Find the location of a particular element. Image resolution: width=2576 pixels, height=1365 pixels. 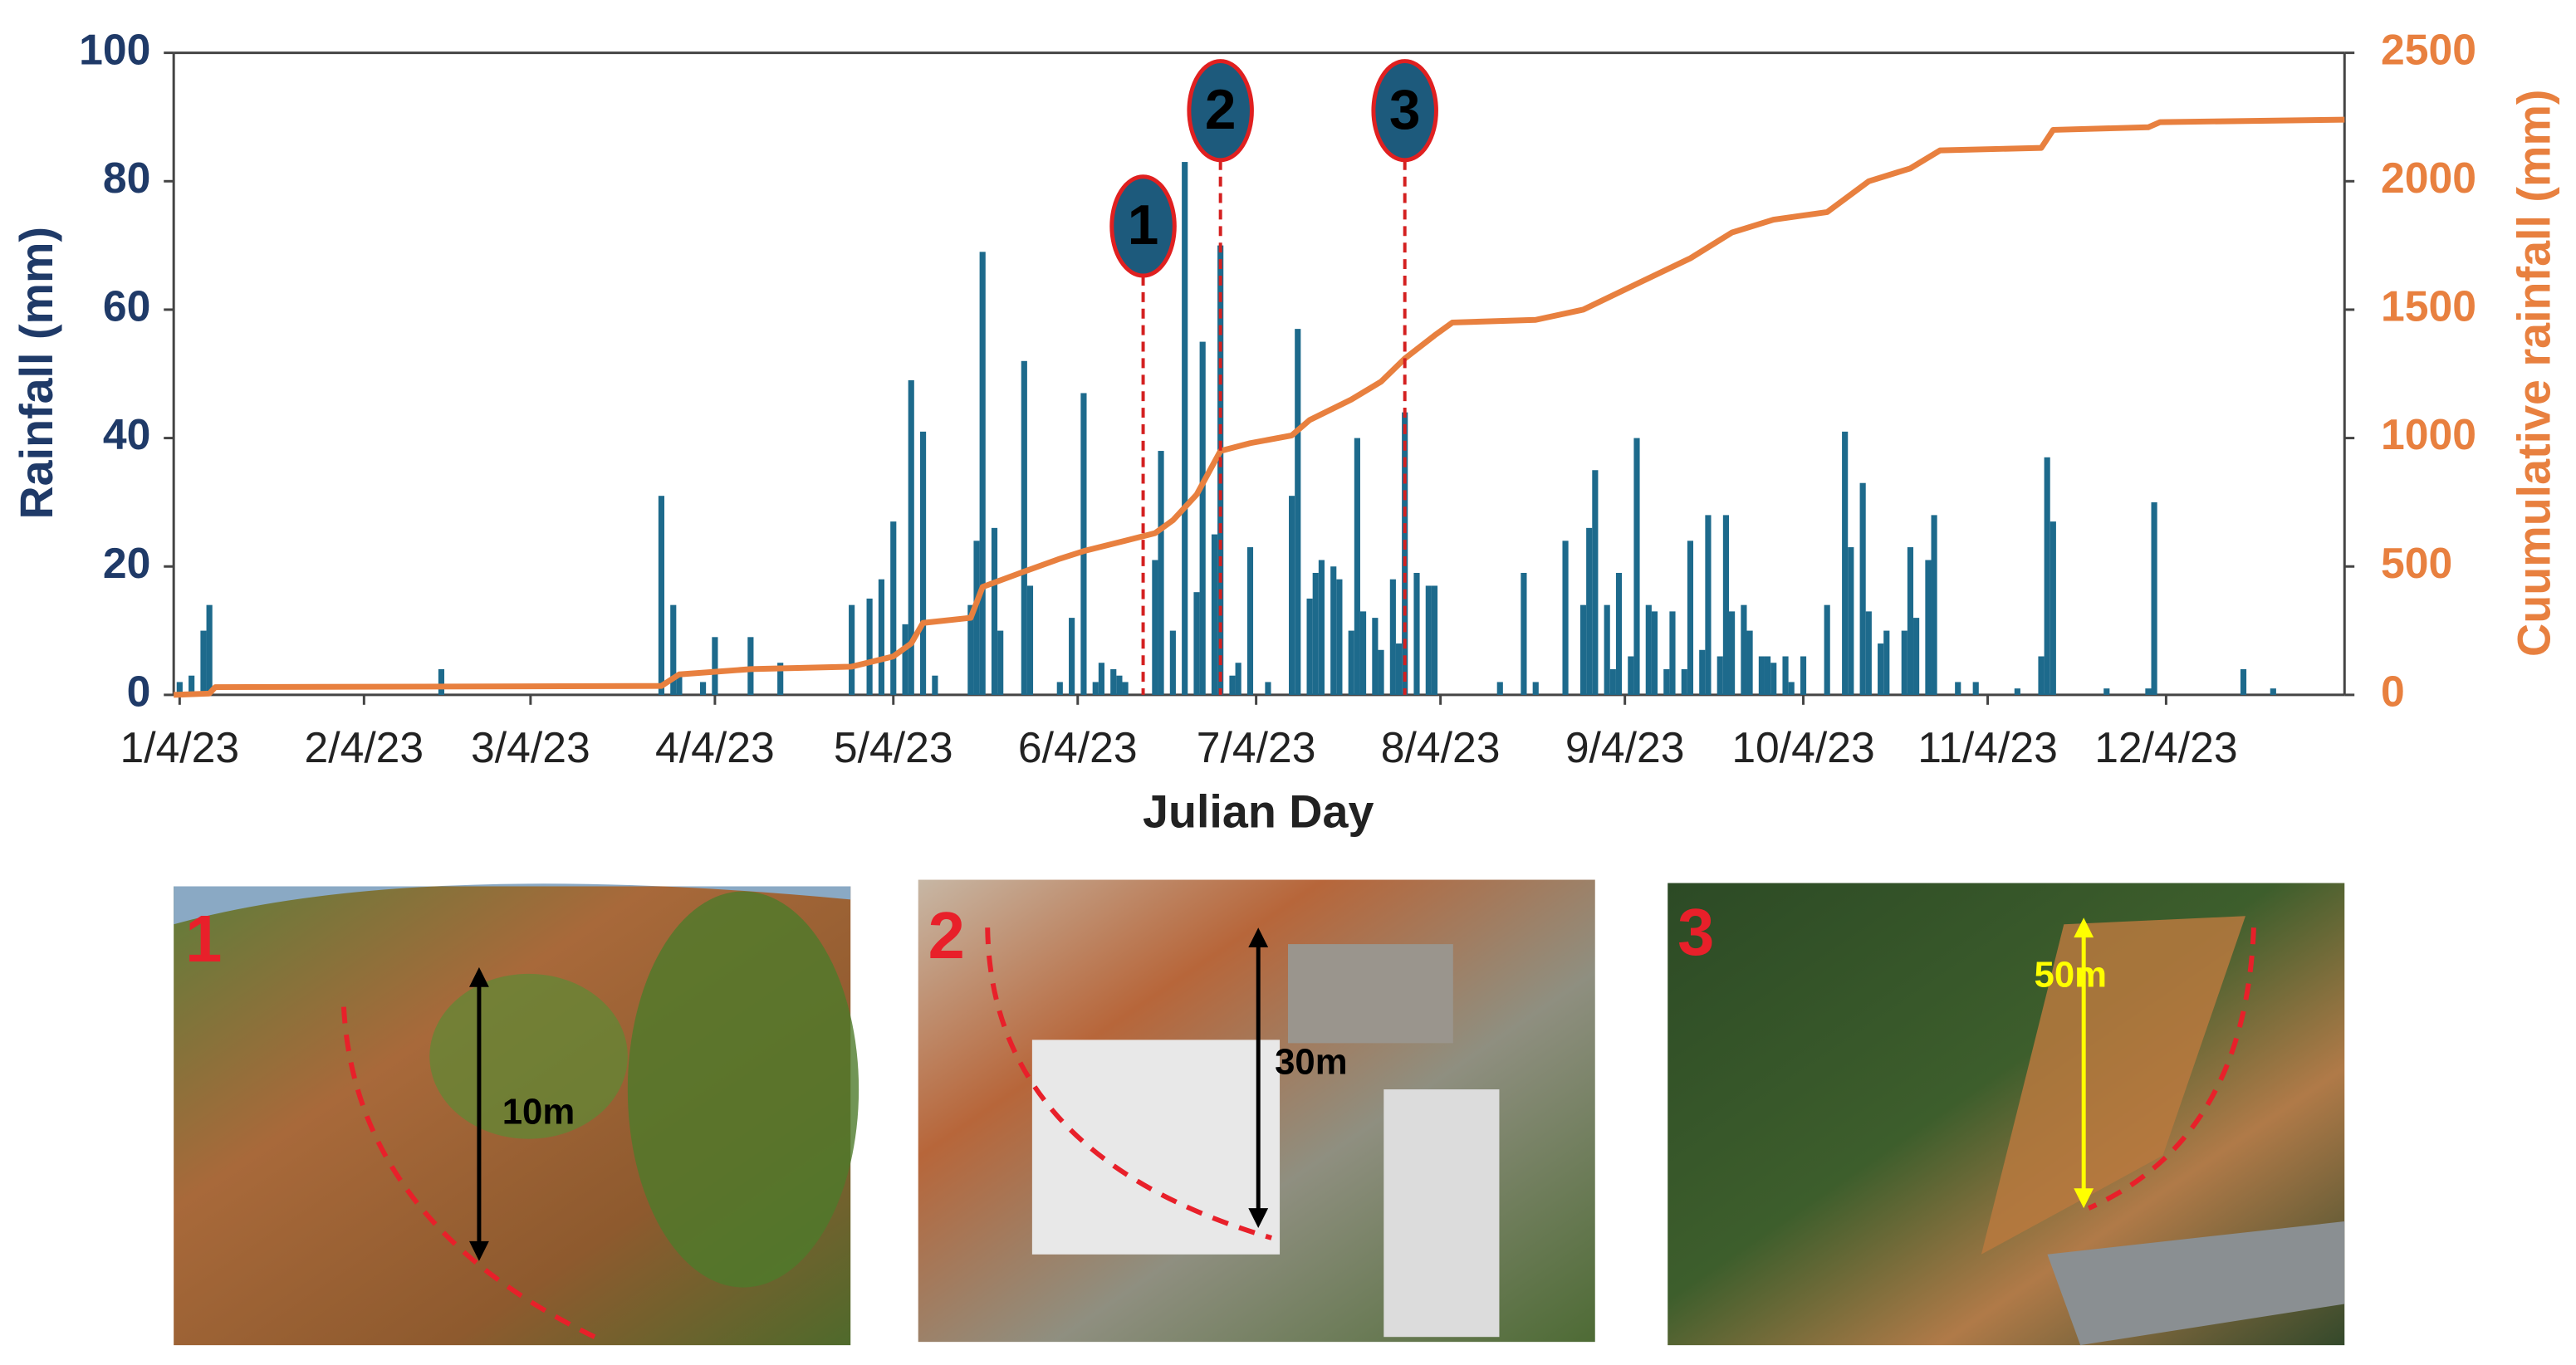

y-tick-label: 80 is located at coordinates (126, 178).